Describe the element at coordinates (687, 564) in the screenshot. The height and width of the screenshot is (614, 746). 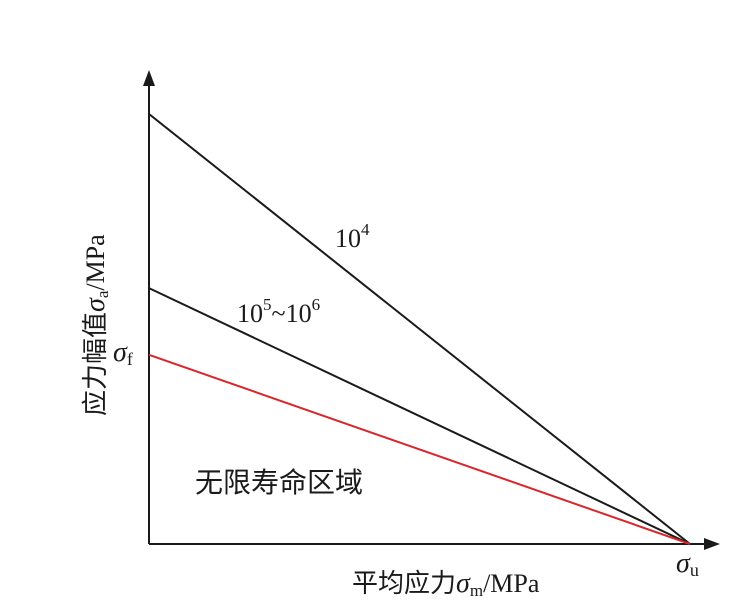
I see `x-tick-sigma-u: σu` at that location.